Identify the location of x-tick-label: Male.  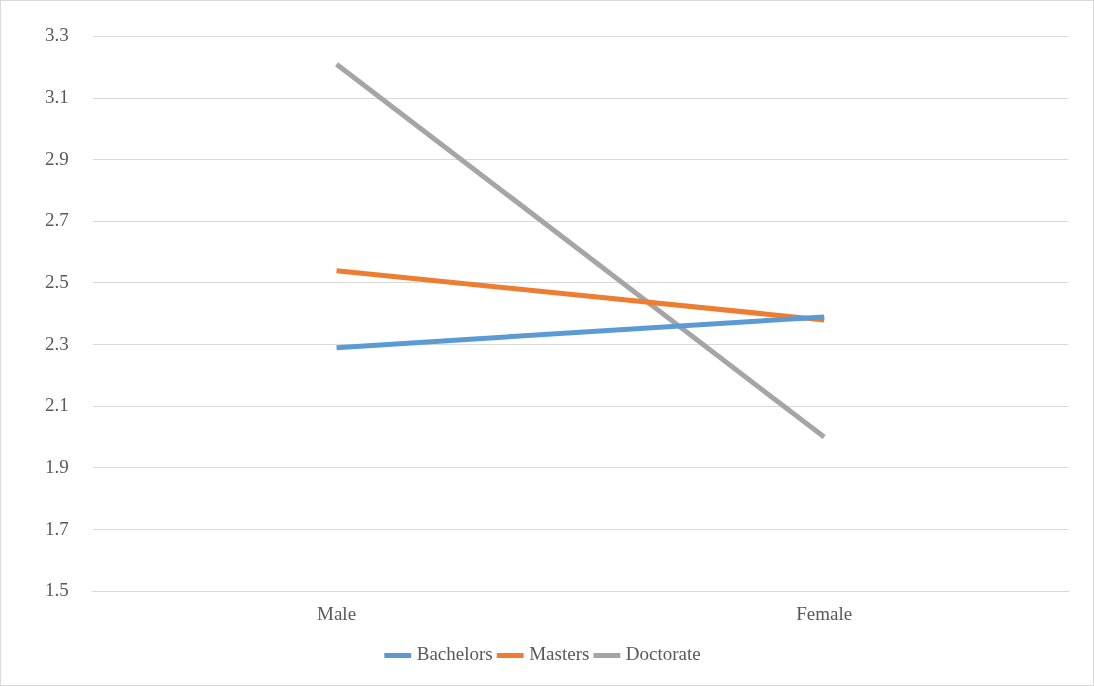
(337, 613).